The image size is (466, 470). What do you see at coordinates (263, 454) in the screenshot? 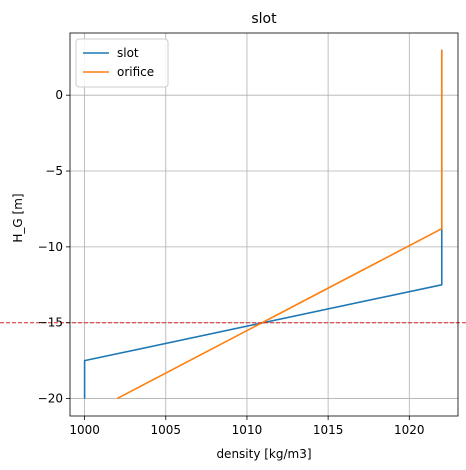
I see `x-axis-label: density [kg/m3]` at bounding box center [263, 454].